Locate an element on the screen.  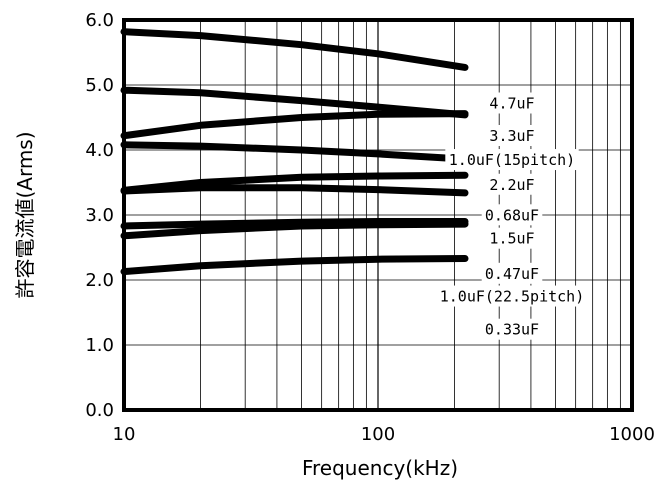
series-label: 2.2uF is located at coordinates (511, 185).